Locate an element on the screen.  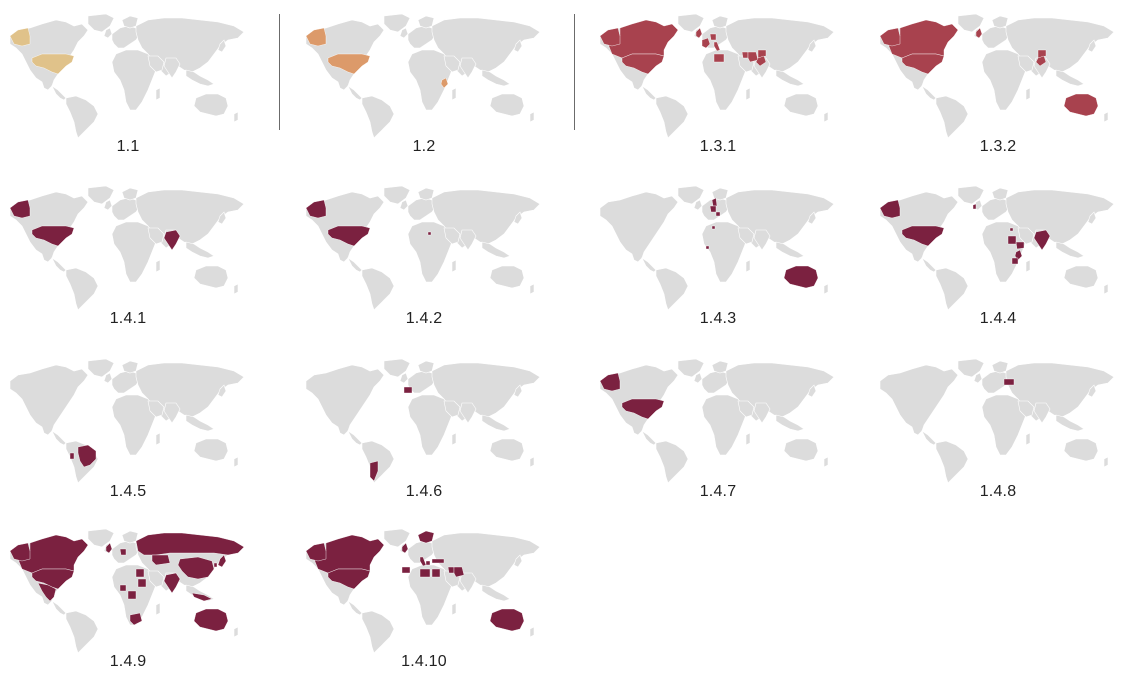
highlighted-region-turkey is located at coordinates (438, 561).